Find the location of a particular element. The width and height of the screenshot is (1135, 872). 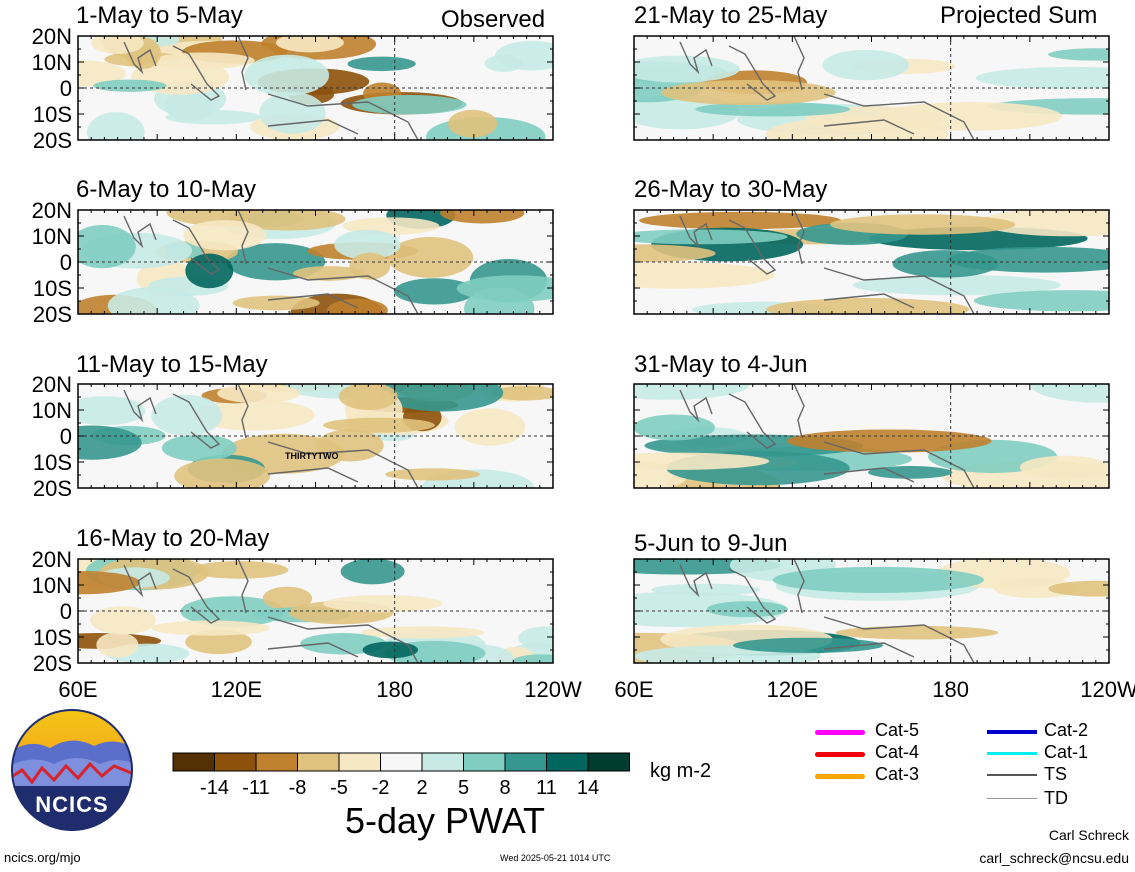

x-tick-label: 120E is located at coordinates (792, 688).